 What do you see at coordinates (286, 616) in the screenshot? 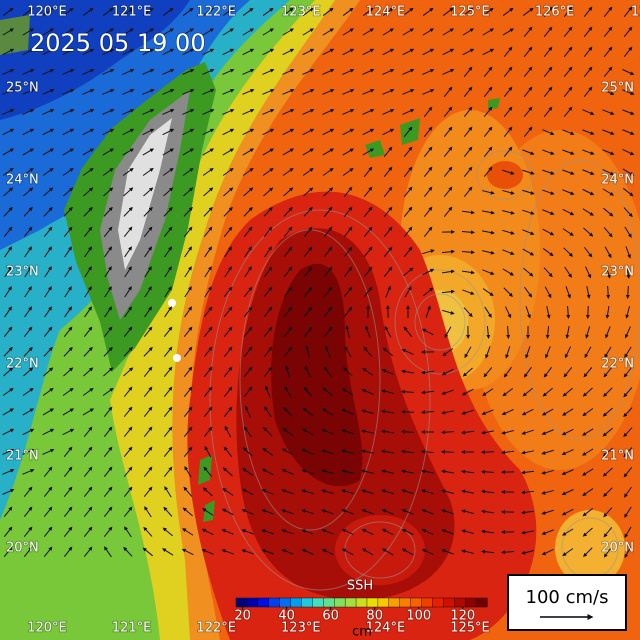
I see `colorbar-tick-label: 40` at bounding box center [286, 616].